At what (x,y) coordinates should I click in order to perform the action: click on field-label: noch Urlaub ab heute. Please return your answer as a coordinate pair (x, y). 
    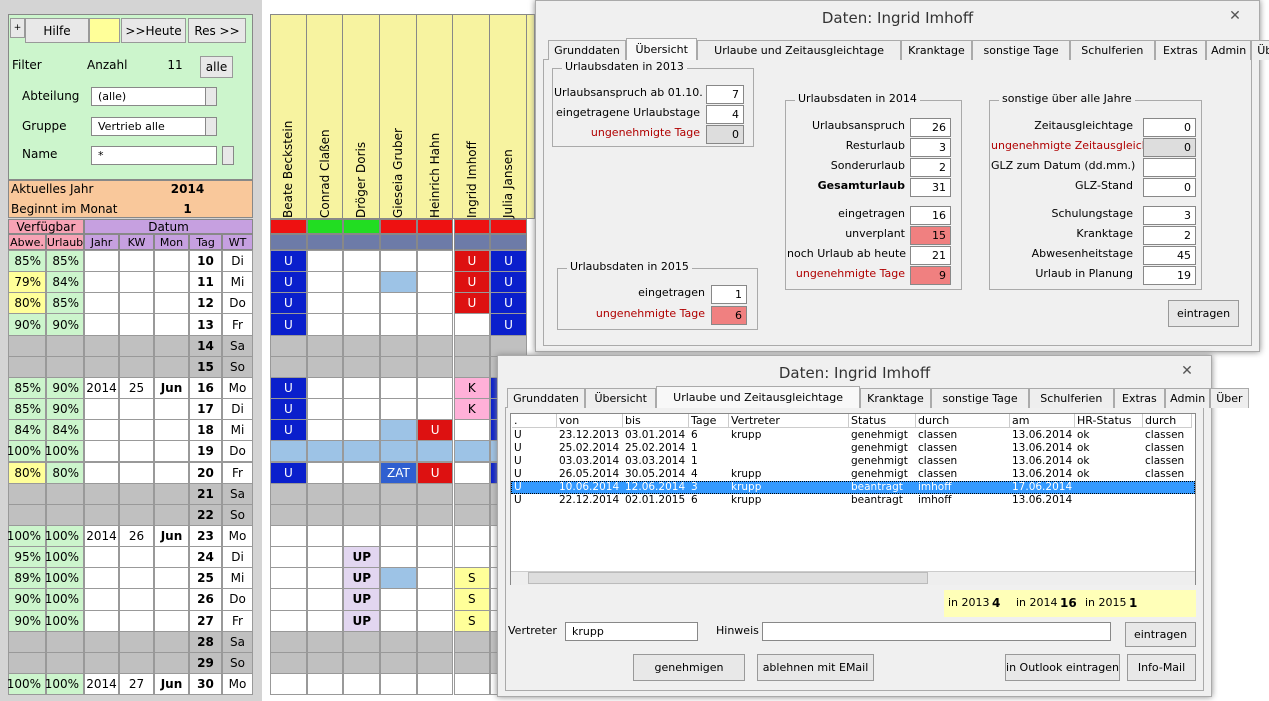
    Looking at the image, I should click on (847, 253).